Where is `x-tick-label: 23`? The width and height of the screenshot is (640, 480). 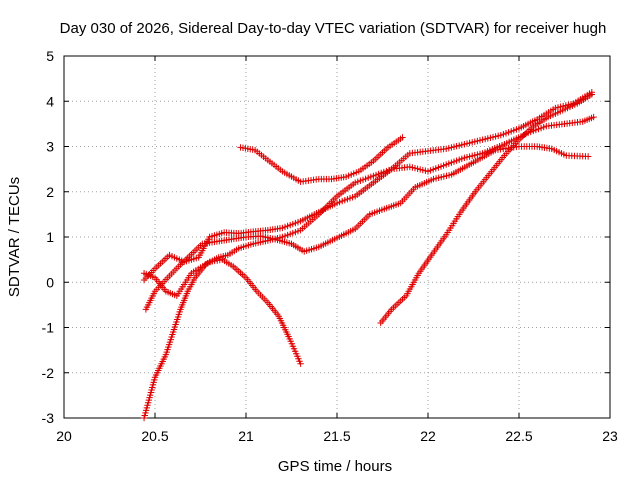 x-tick-label: 23 is located at coordinates (610, 436).